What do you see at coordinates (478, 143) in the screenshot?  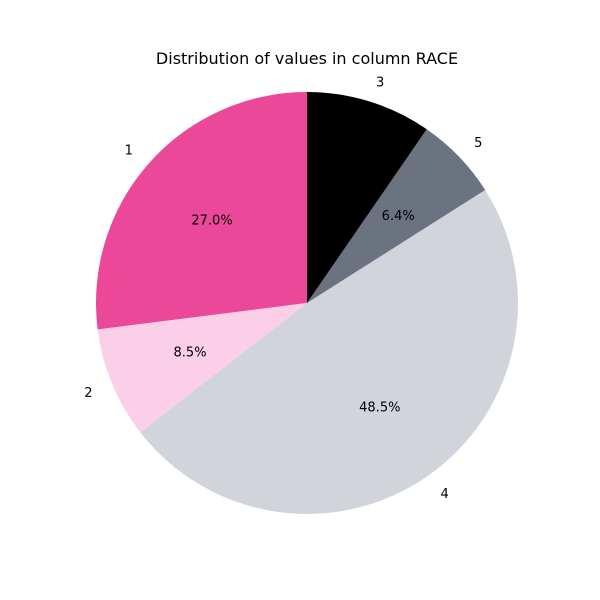 I see `slice-label-5: 5` at bounding box center [478, 143].